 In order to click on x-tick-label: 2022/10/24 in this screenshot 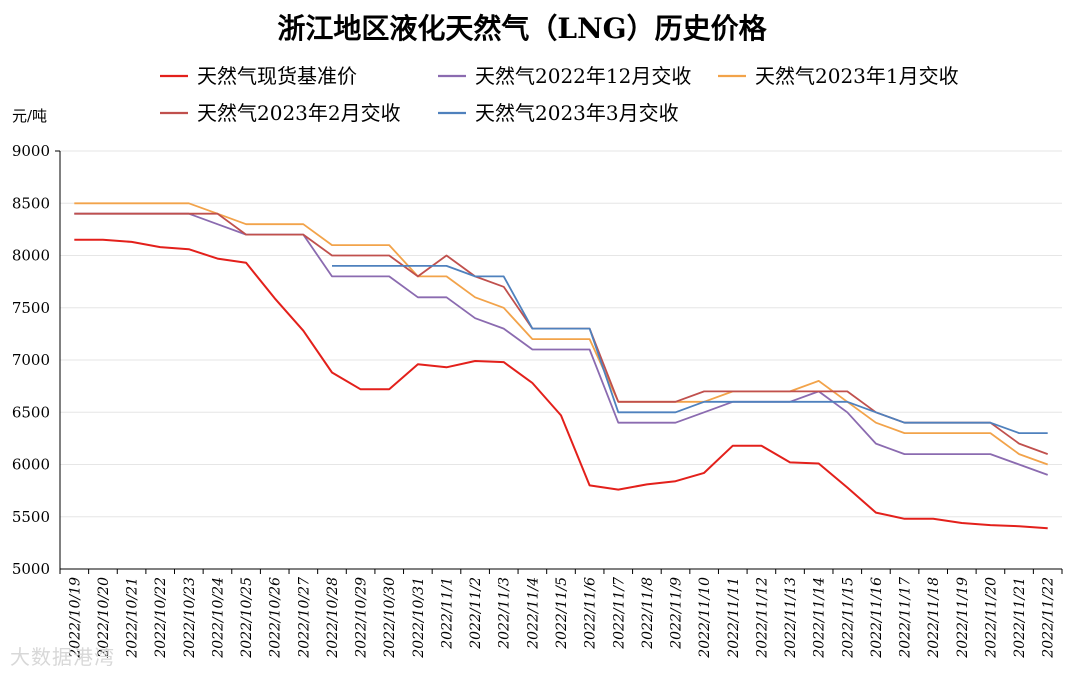, I will do `click(218, 618)`.